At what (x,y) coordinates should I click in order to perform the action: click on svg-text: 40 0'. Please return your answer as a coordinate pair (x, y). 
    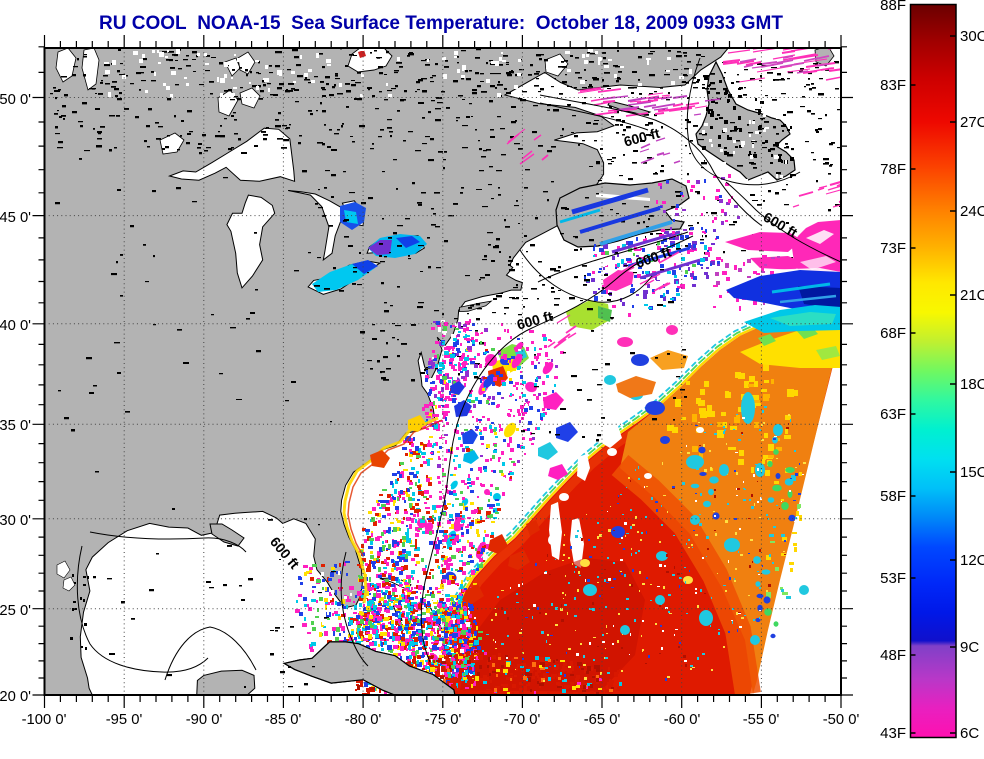
    Looking at the image, I should click on (15, 326).